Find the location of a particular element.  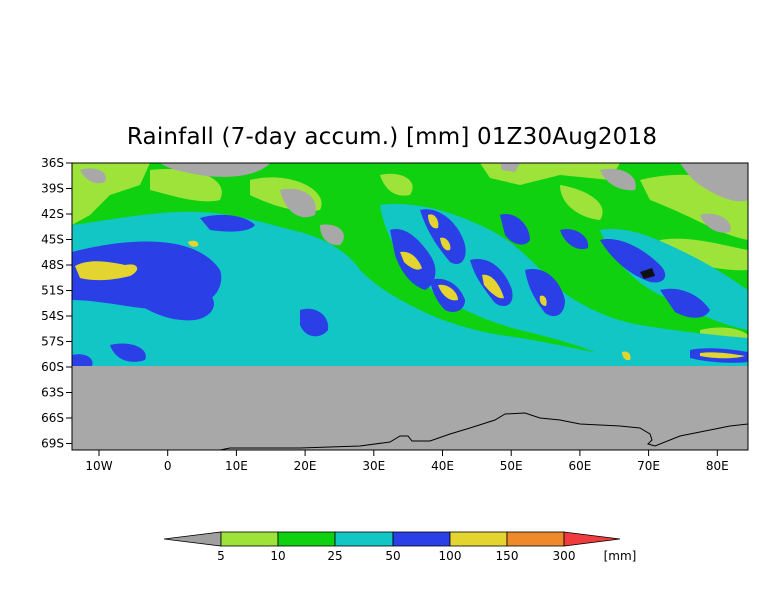

x-tick-label: 50E is located at coordinates (511, 466).